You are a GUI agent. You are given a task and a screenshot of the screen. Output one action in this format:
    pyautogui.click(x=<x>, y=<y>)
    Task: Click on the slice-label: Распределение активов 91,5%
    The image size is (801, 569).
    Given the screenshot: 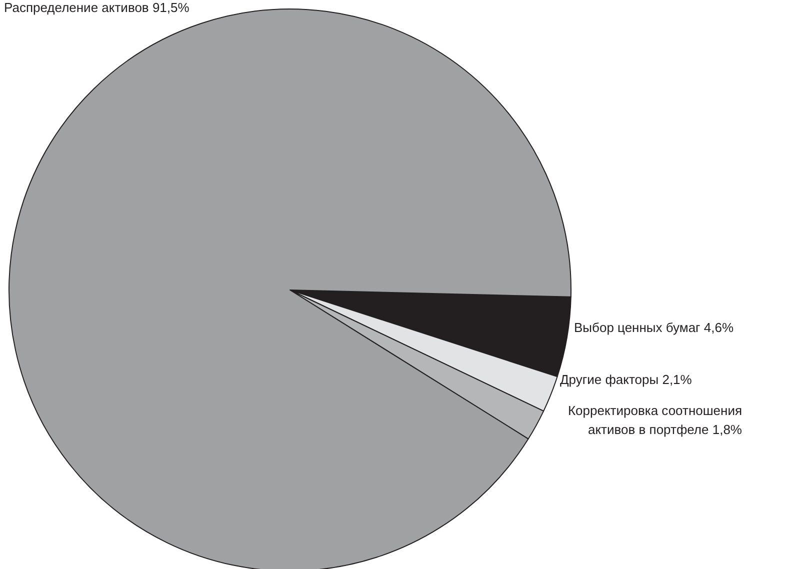 What is the action you would take?
    pyautogui.click(x=97, y=7)
    